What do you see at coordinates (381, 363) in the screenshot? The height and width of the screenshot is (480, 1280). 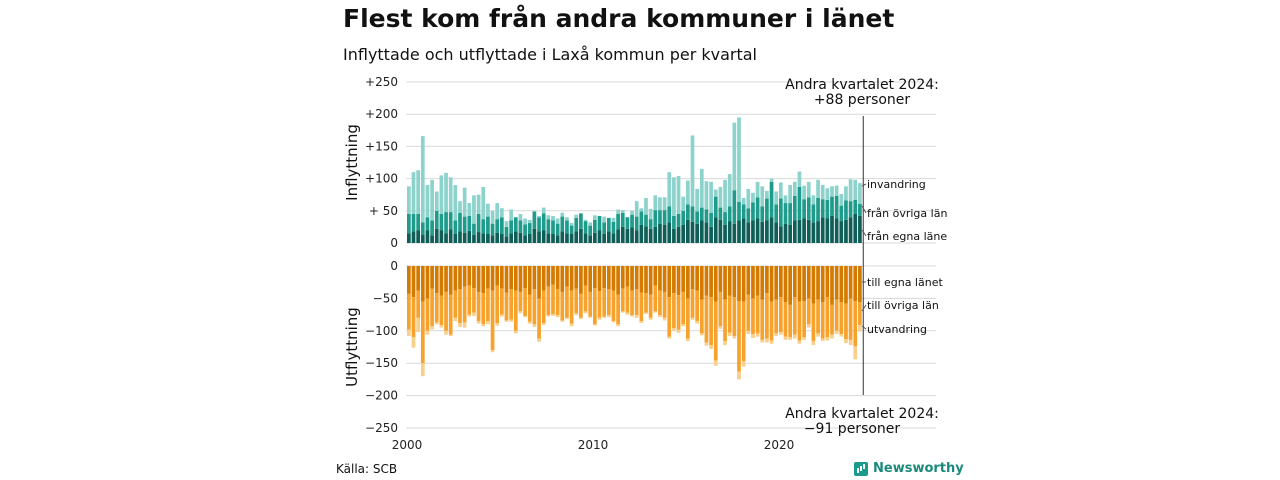 I see `y-tick-label: −150` at bounding box center [381, 363].